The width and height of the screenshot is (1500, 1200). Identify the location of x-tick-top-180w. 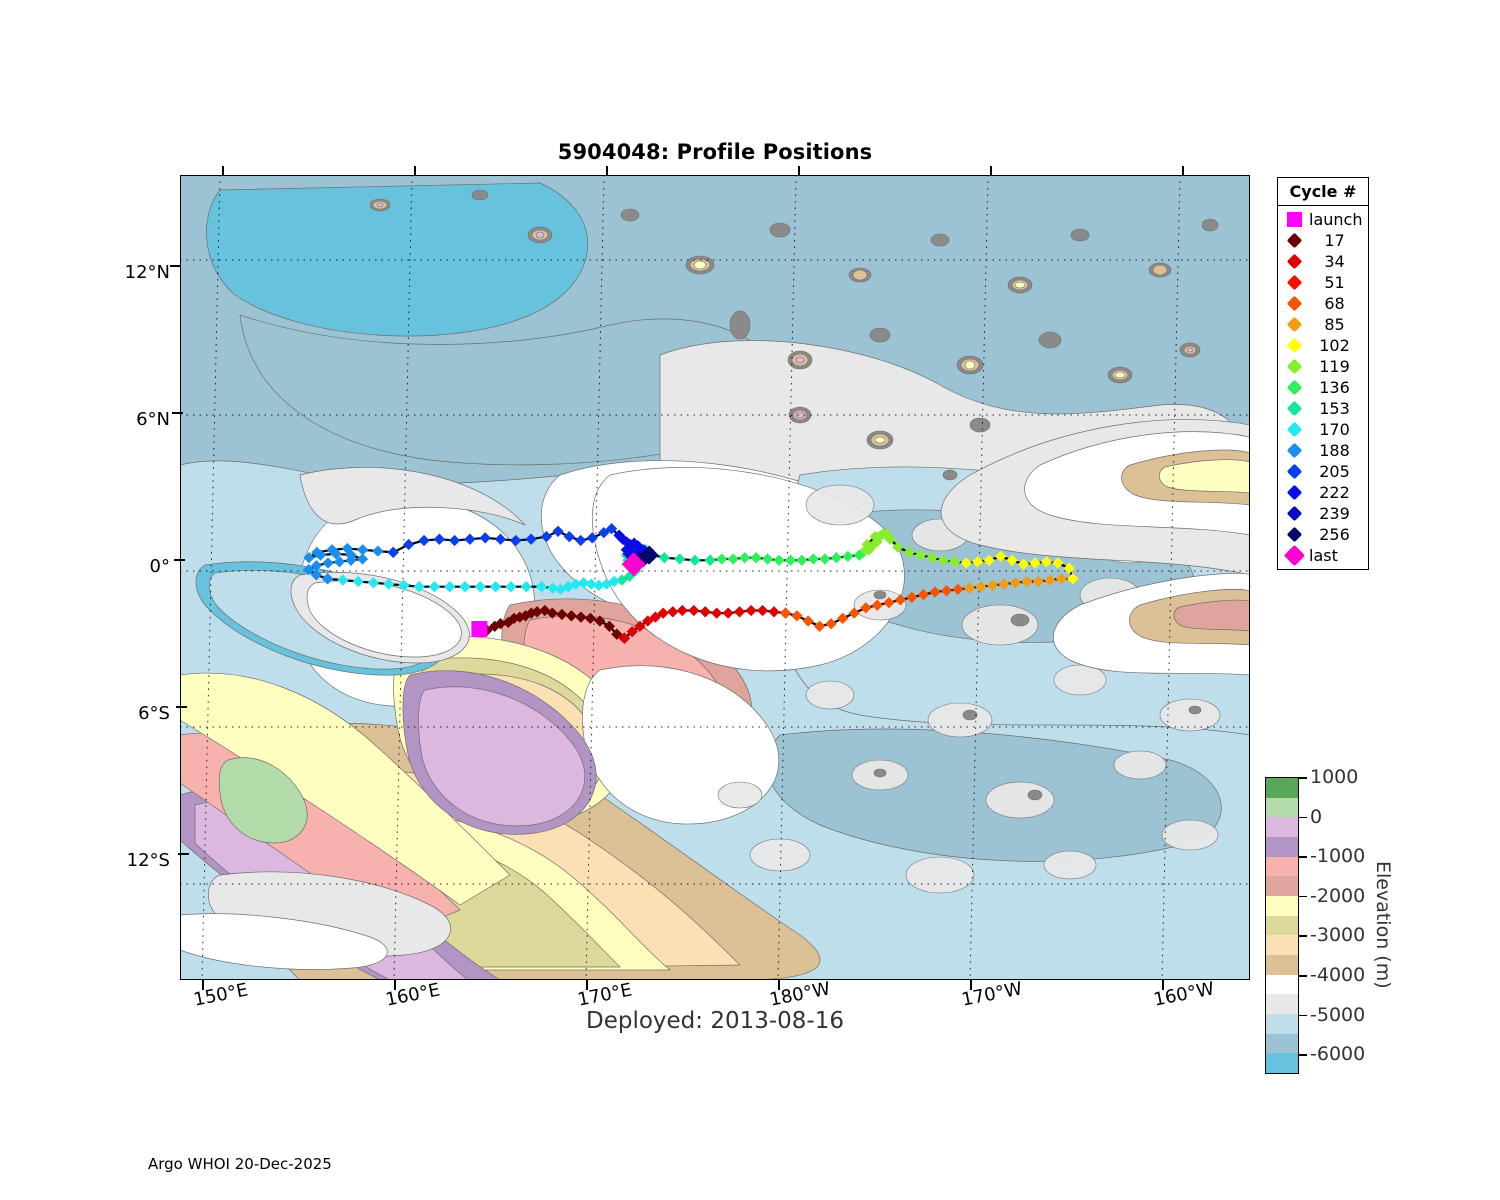
(799, 171).